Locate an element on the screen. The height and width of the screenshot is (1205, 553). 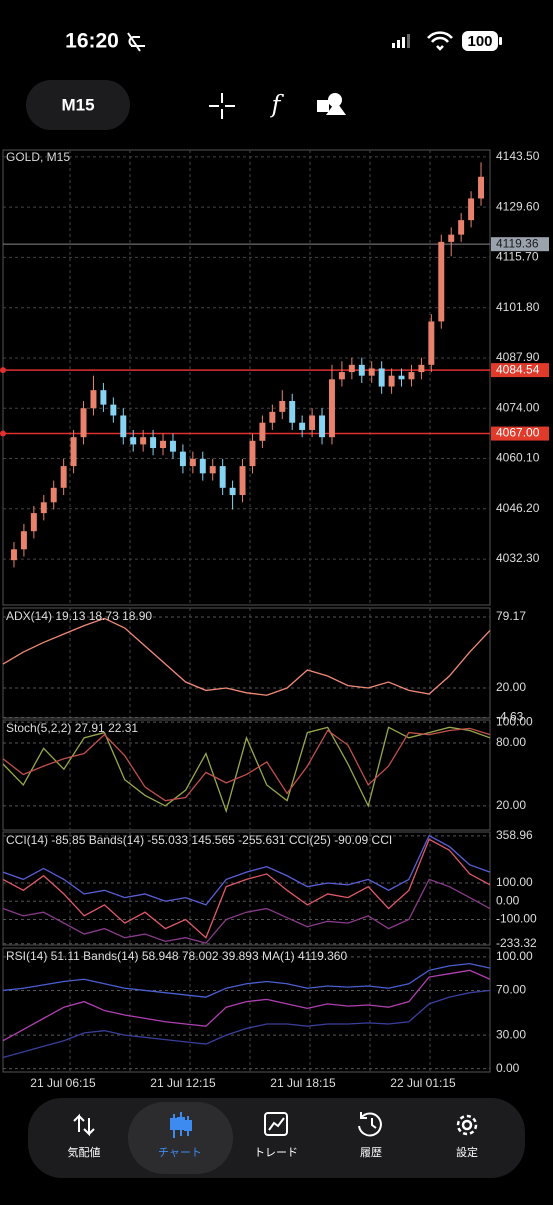
y-tick-label: -100.00 is located at coordinates (516, 919).